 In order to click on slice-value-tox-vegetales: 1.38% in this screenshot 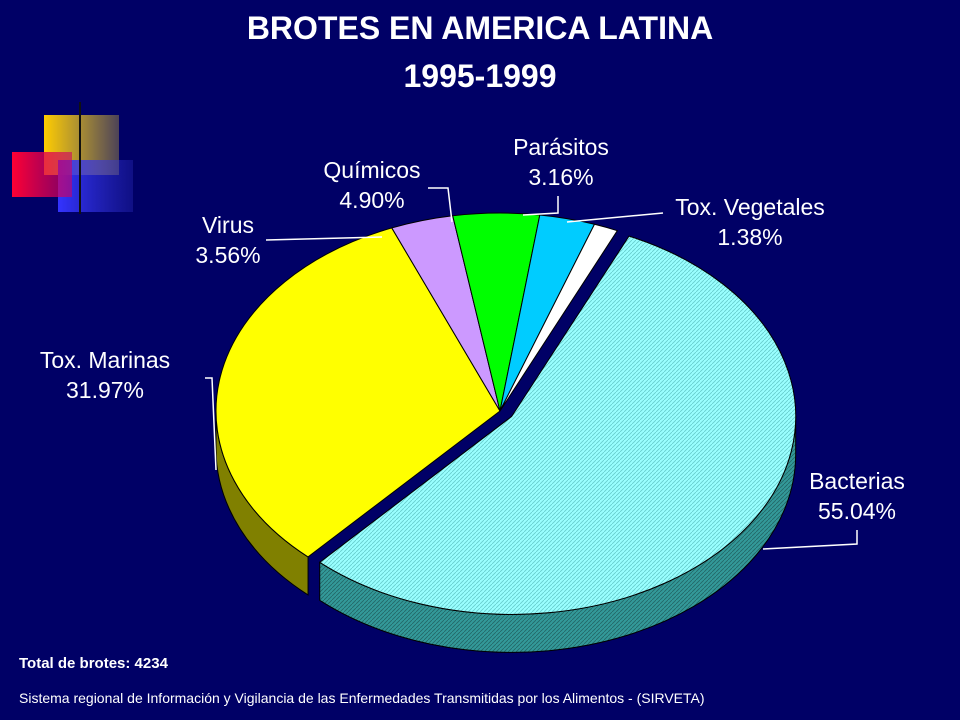, I will do `click(749, 237)`.